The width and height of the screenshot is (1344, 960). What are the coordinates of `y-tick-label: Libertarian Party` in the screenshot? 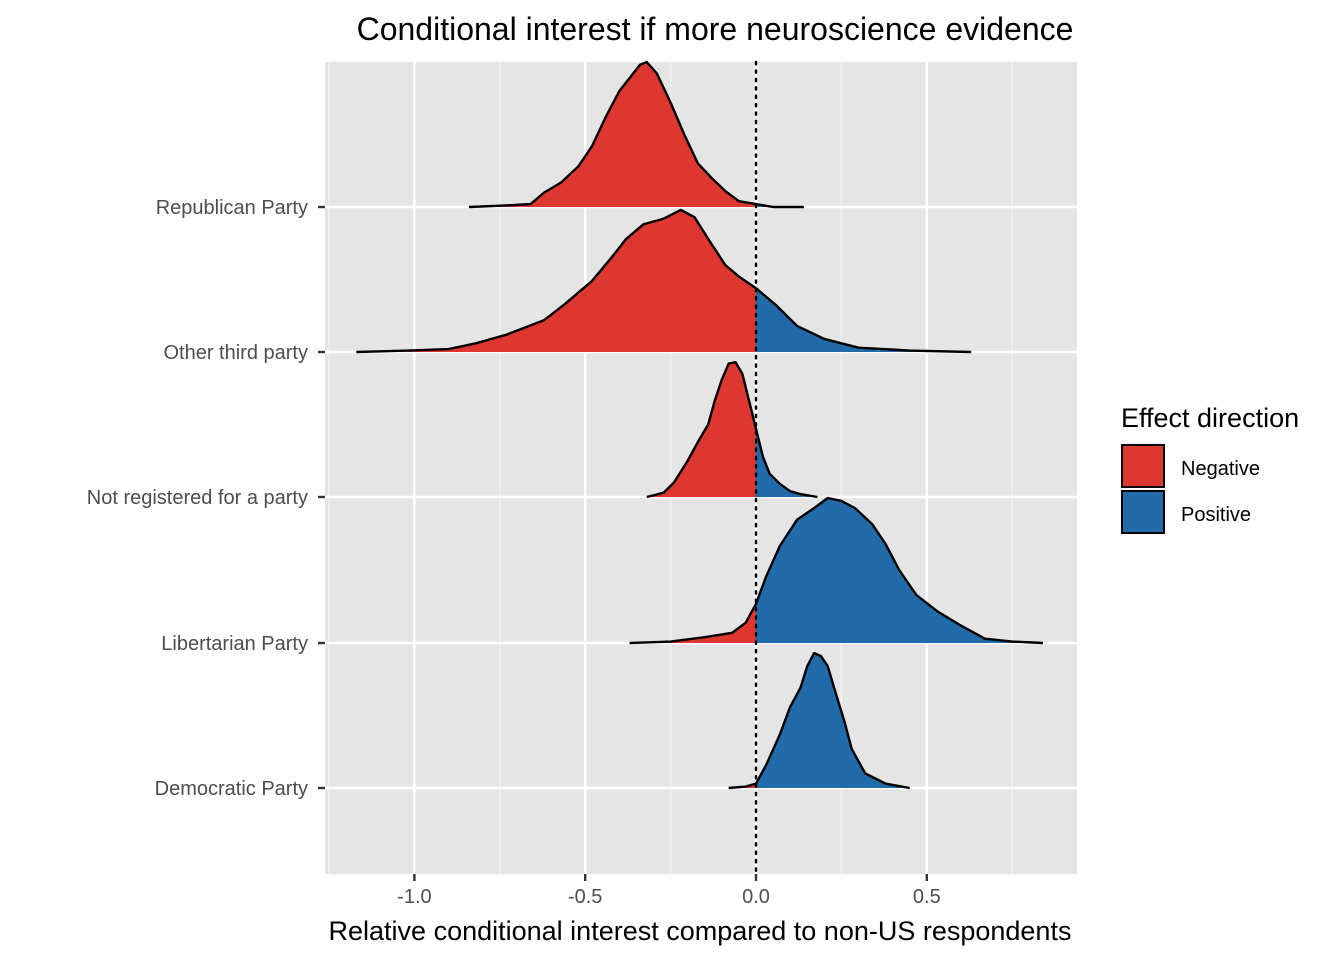 It's located at (234, 644).